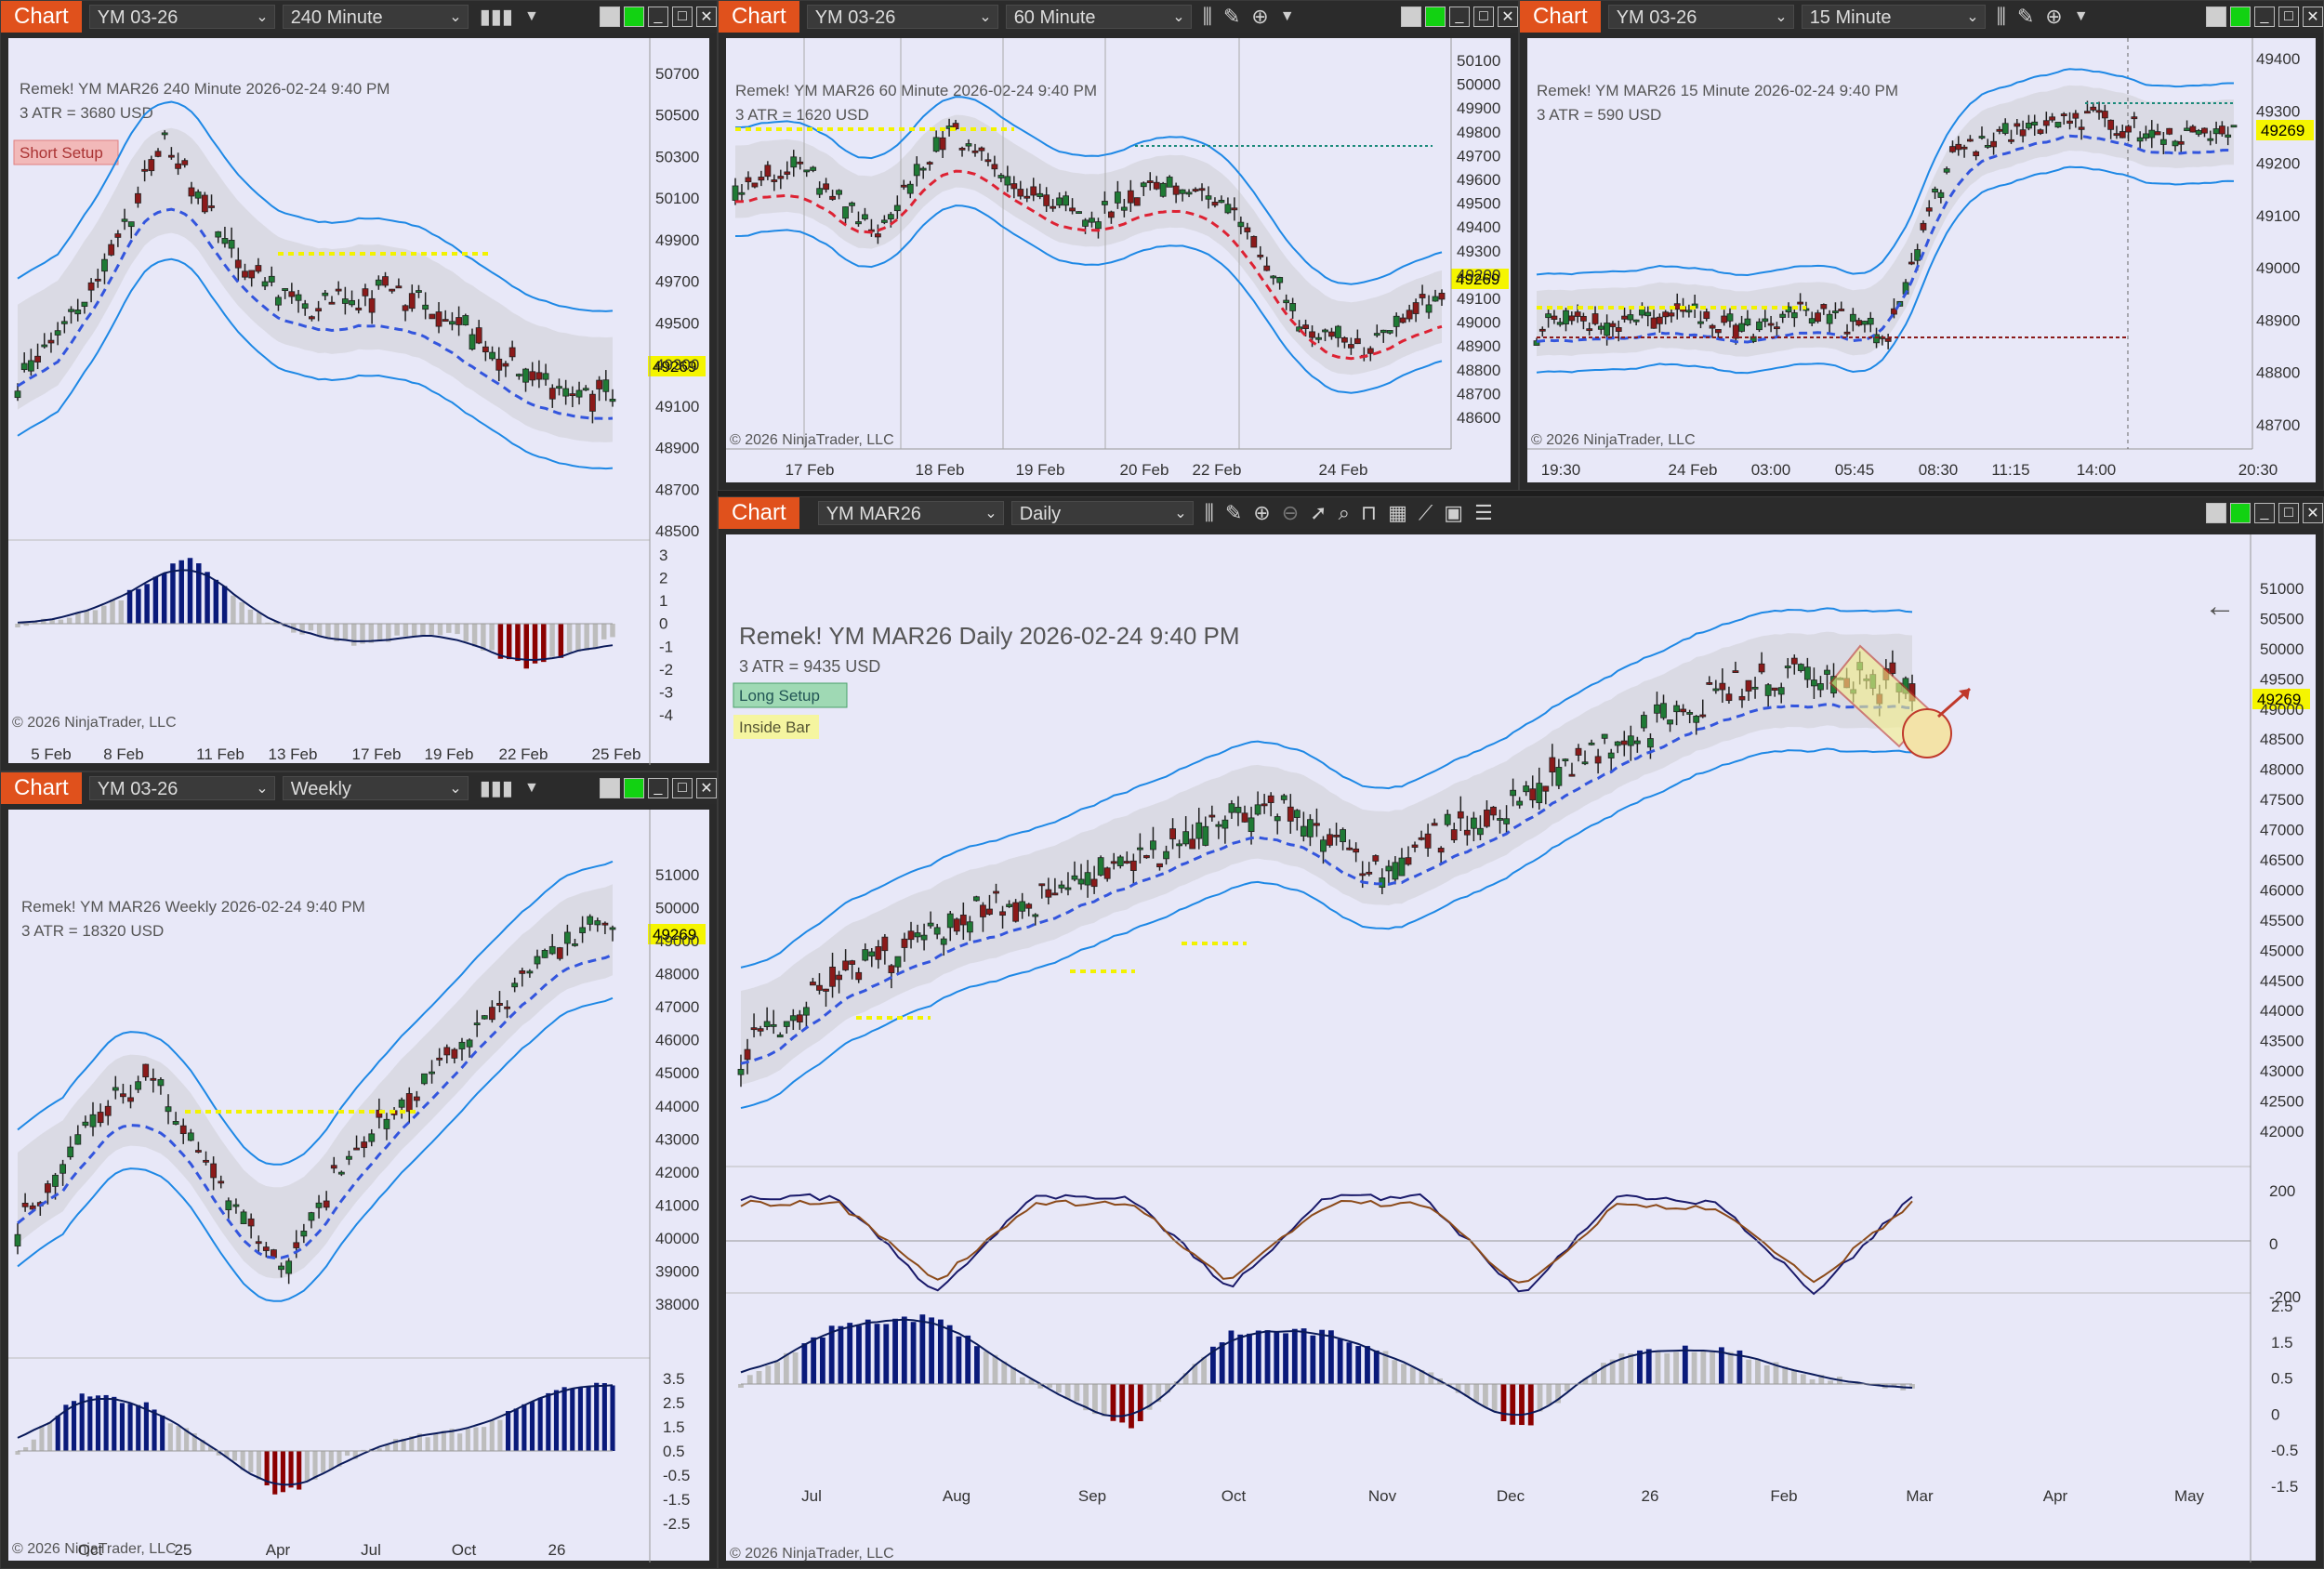 The height and width of the screenshot is (1569, 2324). Describe the element at coordinates (1425, 512) in the screenshot. I see `strategies-icon: ⟋` at that location.